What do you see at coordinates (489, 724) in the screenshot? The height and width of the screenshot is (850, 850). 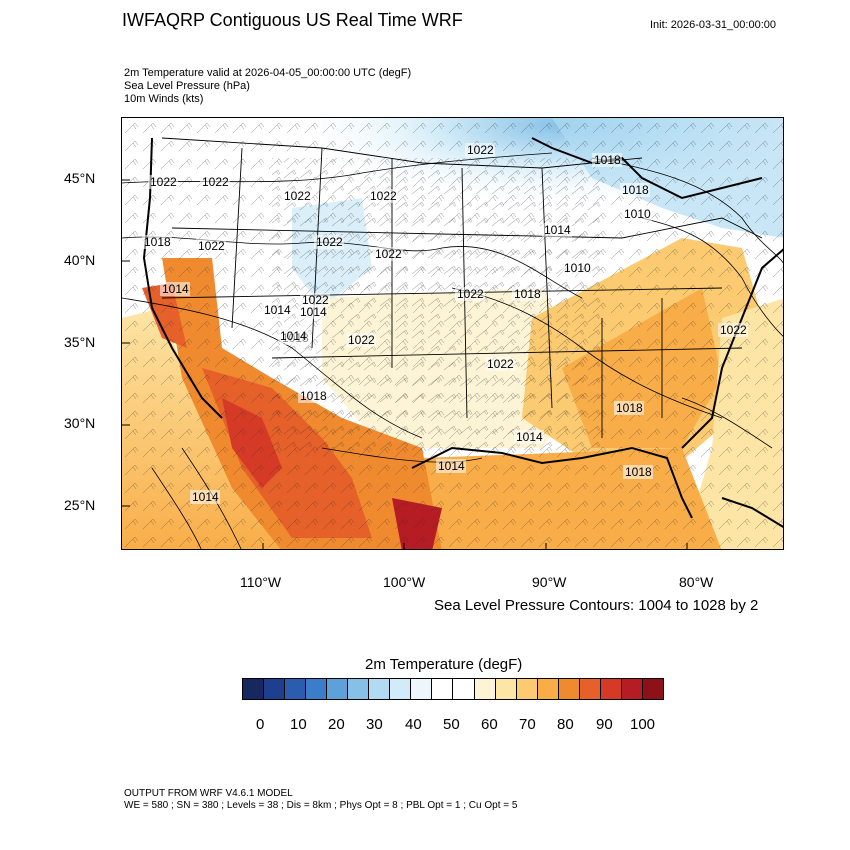 I see `colorbar-label-60: 60` at bounding box center [489, 724].